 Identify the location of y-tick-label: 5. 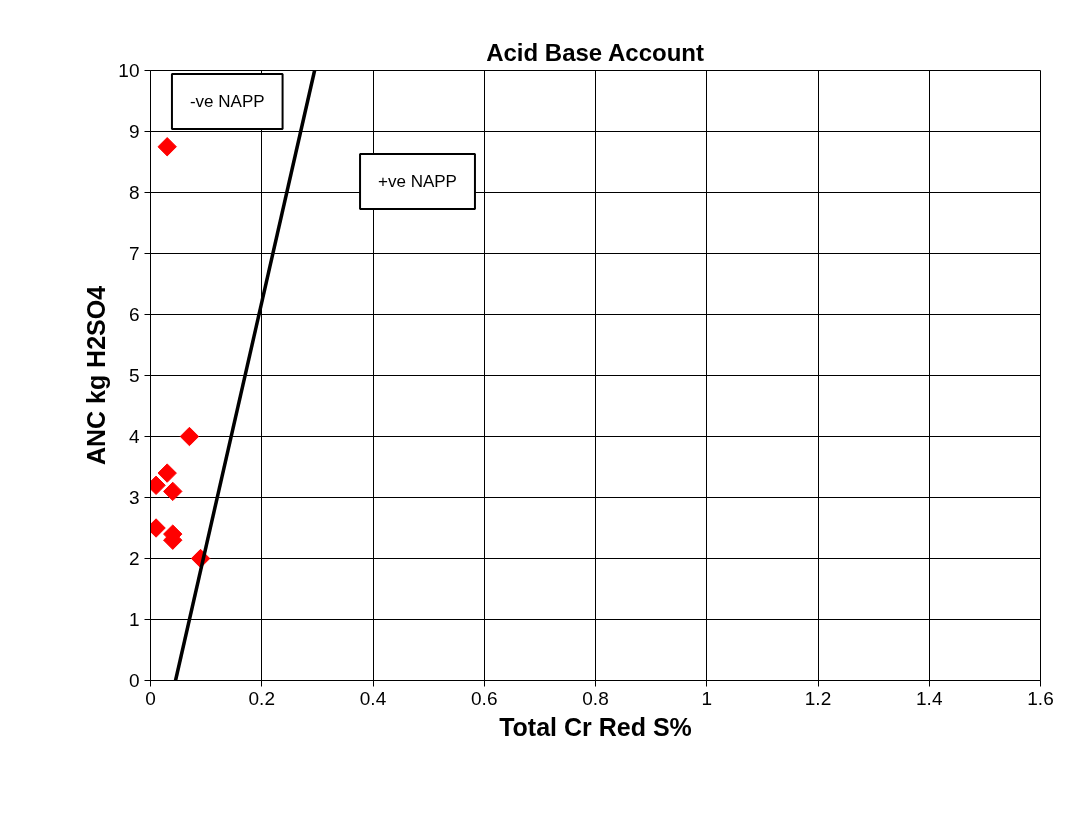
(134, 375).